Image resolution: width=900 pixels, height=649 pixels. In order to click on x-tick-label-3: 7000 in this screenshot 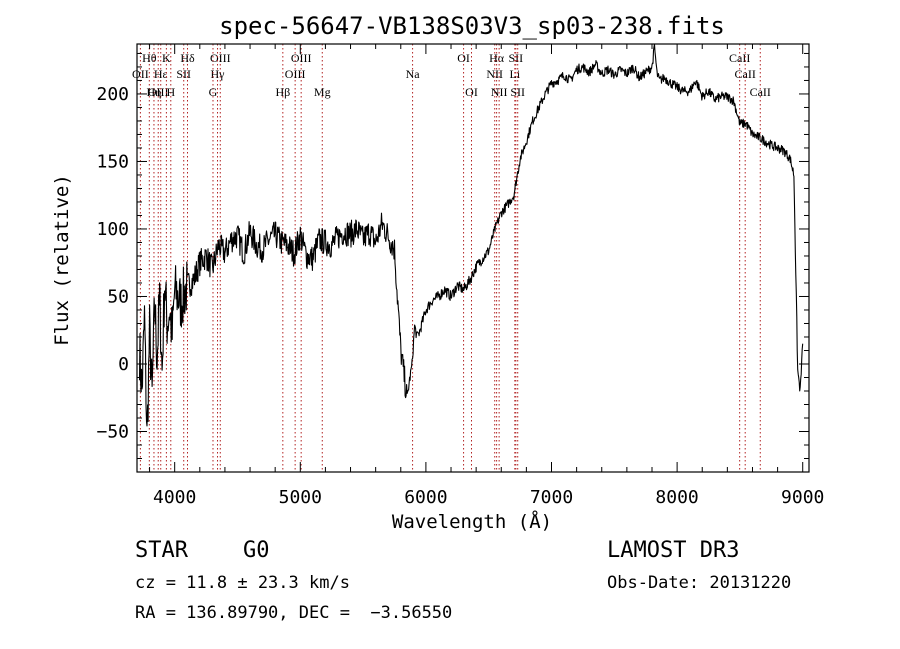, I will do `click(551, 497)`.